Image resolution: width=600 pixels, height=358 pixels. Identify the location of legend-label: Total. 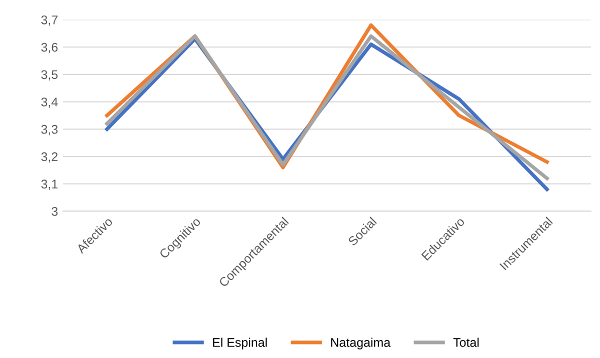
(466, 342).